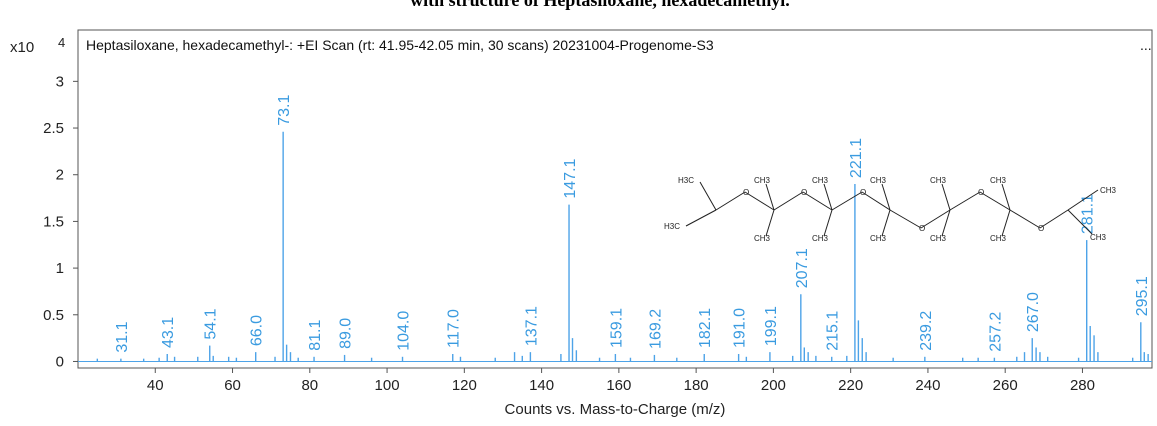 The height and width of the screenshot is (426, 1157). Describe the element at coordinates (616, 328) in the screenshot. I see `peak-label: 159.1` at that location.